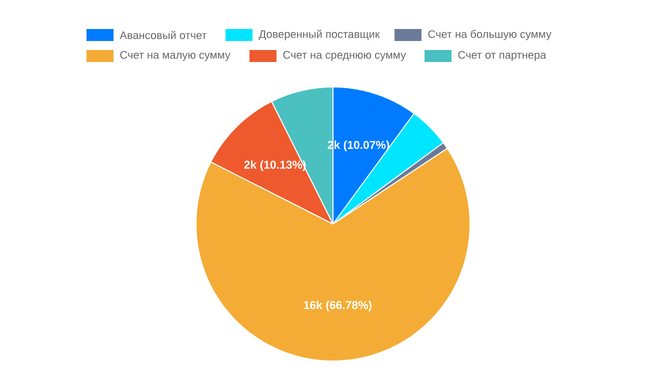  Describe the element at coordinates (175, 56) in the screenshot. I see `legend-label: Счет на малую сумму` at that location.